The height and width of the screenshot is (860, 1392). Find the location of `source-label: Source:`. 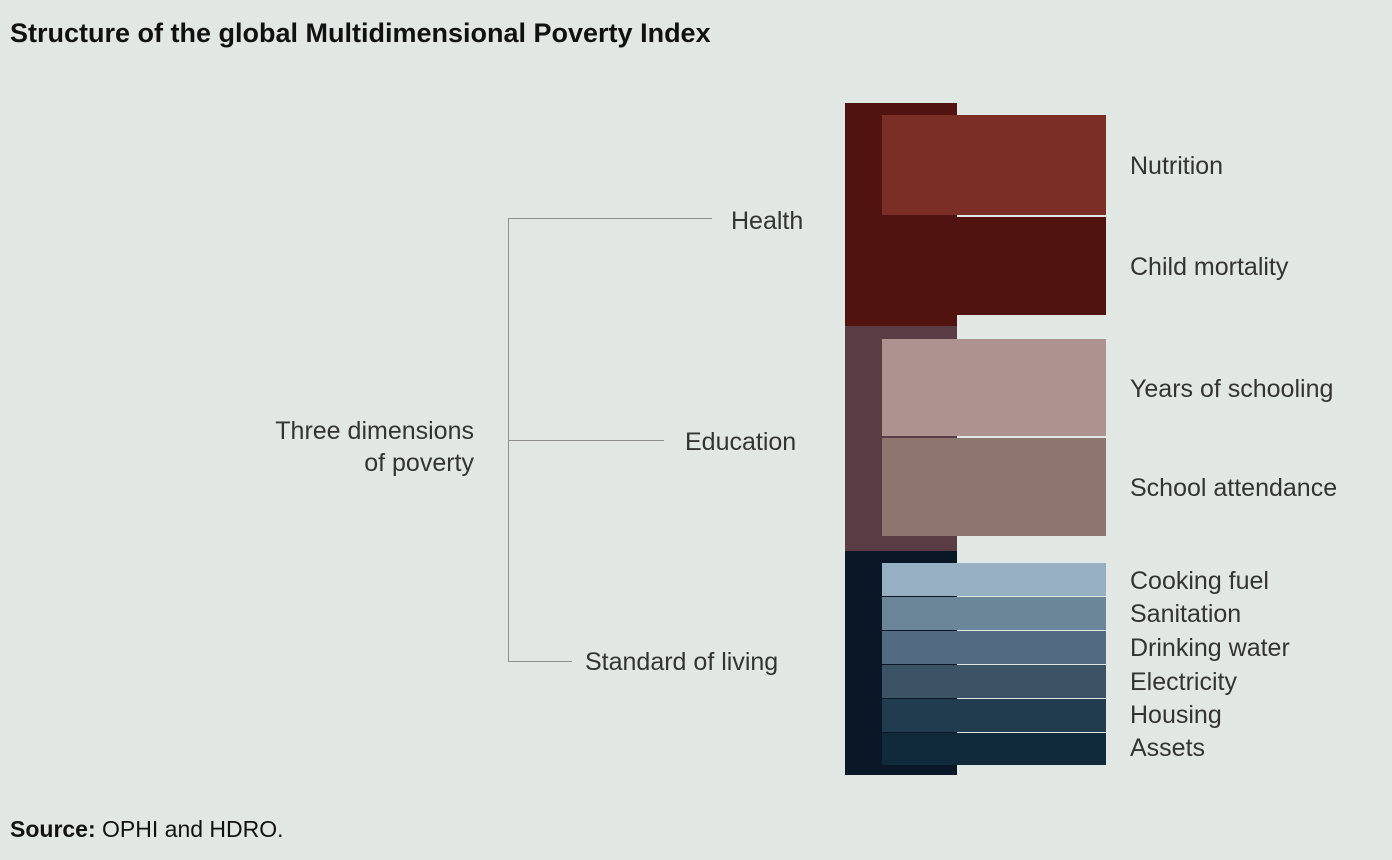

source-label: Source: is located at coordinates (53, 829).